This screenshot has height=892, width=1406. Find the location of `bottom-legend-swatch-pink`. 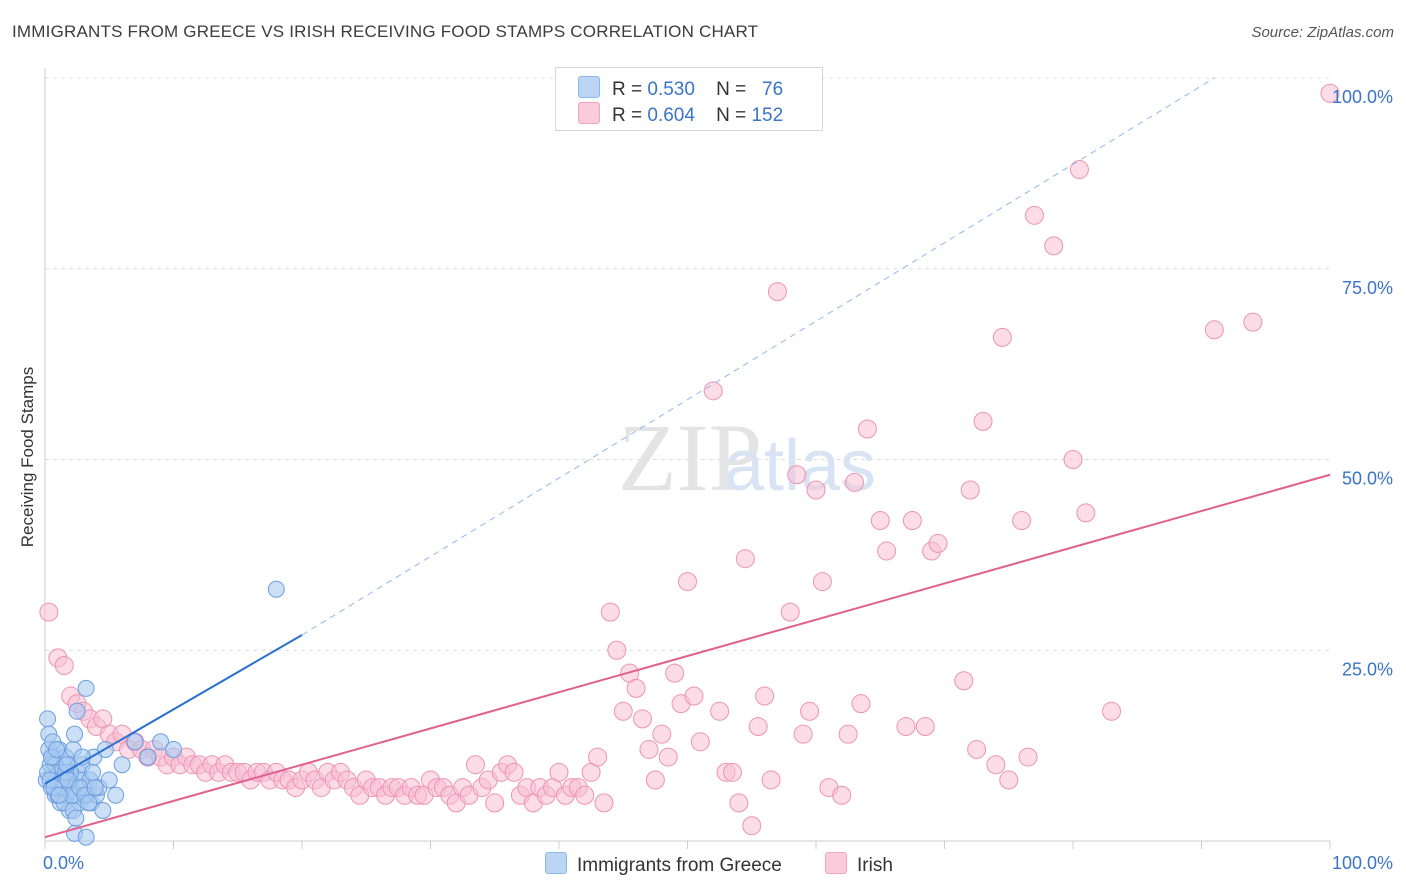

bottom-legend-swatch-pink is located at coordinates (836, 863).